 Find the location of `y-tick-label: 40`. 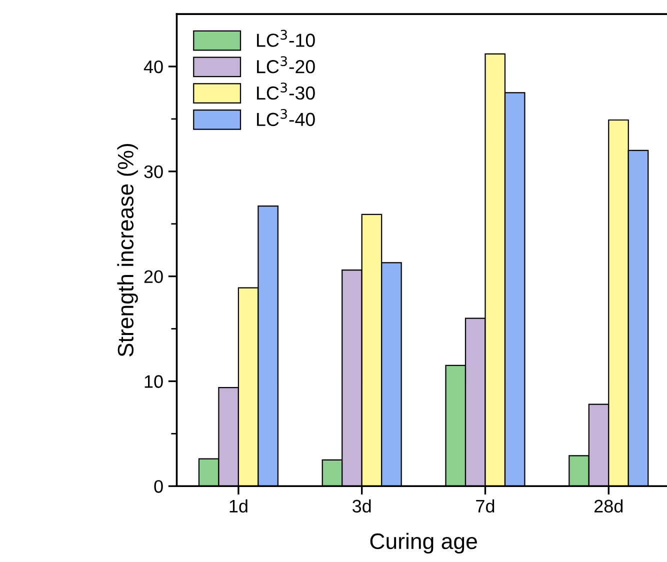

y-tick-label: 40 is located at coordinates (153, 67).